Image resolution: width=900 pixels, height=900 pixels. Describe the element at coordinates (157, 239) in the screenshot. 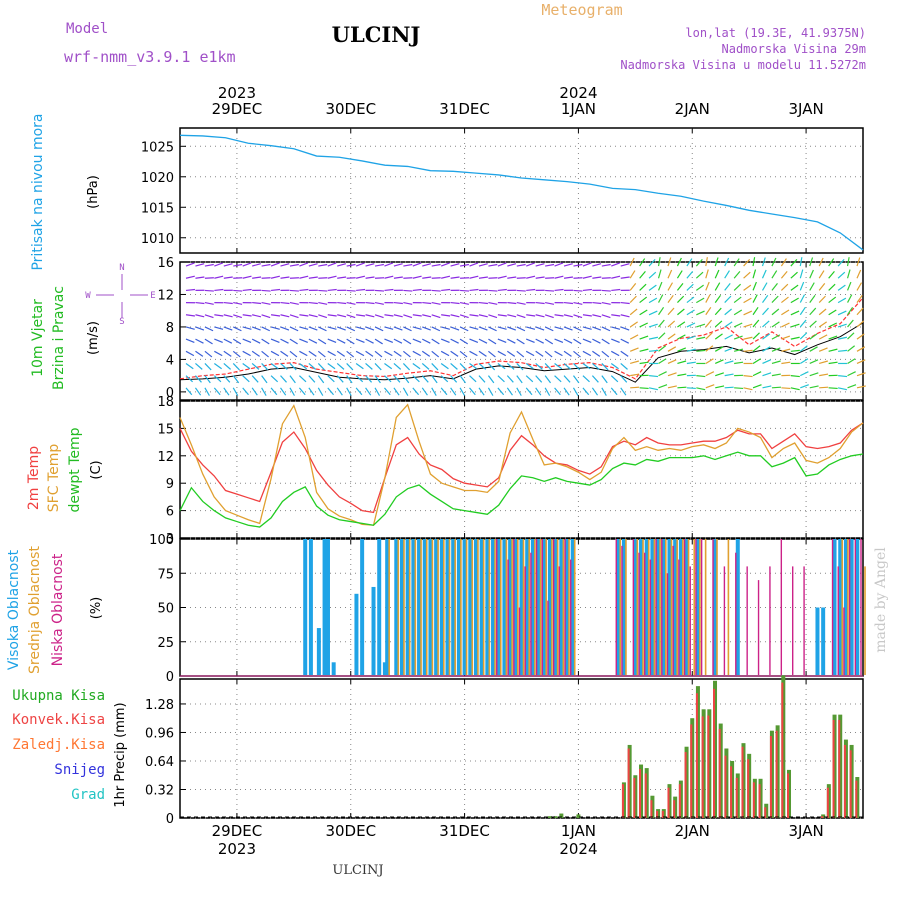

I see `y-tick-label-pressure: 1010` at that location.